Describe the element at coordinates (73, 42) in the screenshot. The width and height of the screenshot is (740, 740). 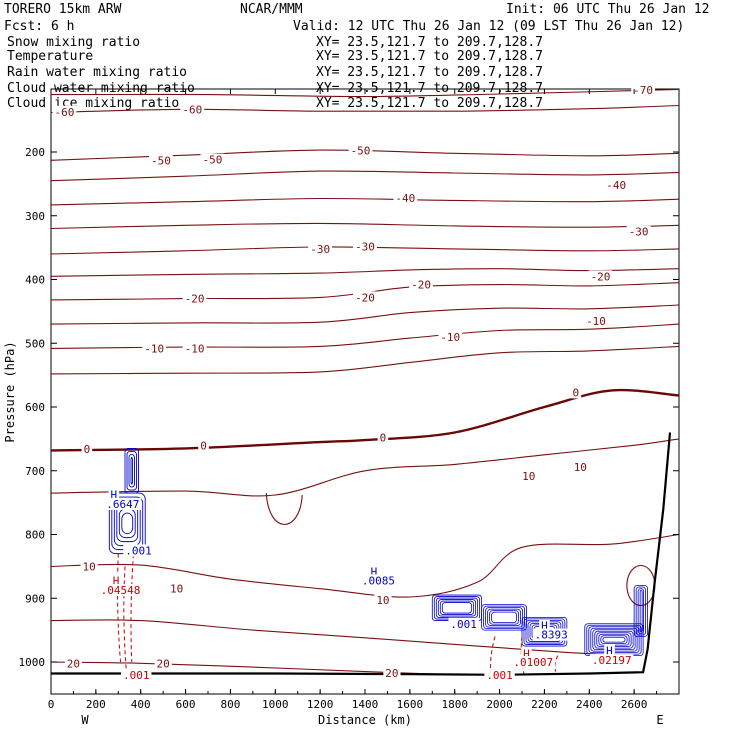
I see `legend-snow-label: Snow mixing ratio` at that location.